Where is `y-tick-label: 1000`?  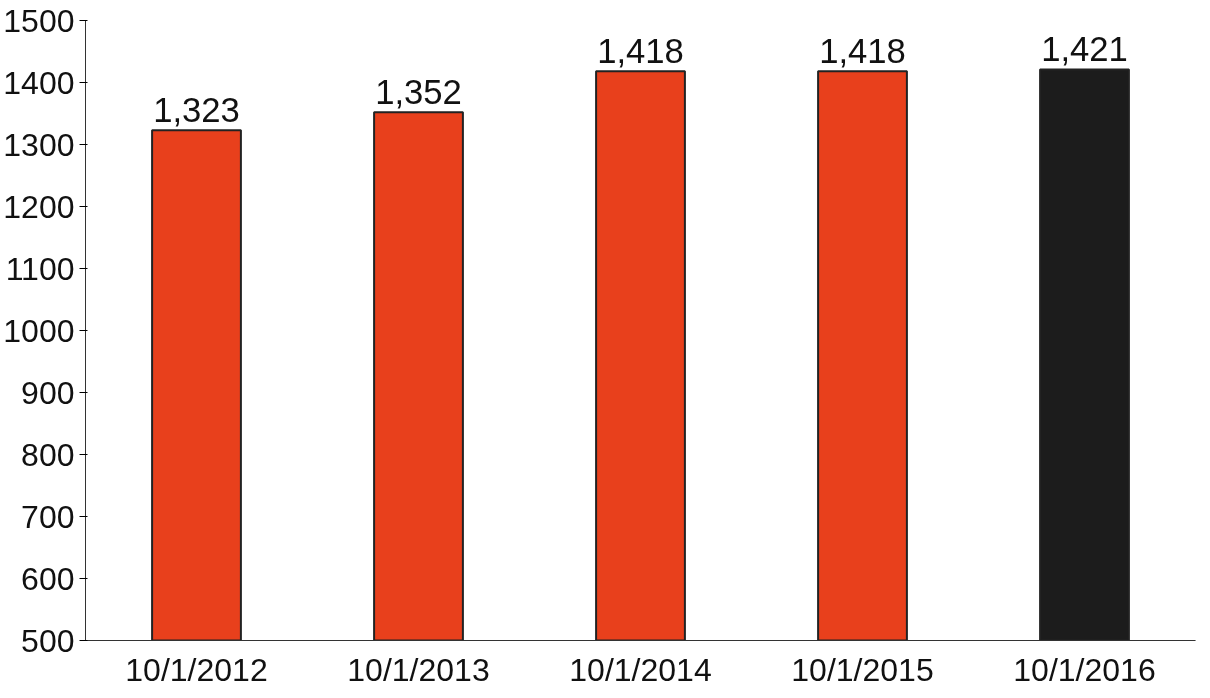
y-tick-label: 1000 is located at coordinates (39, 330).